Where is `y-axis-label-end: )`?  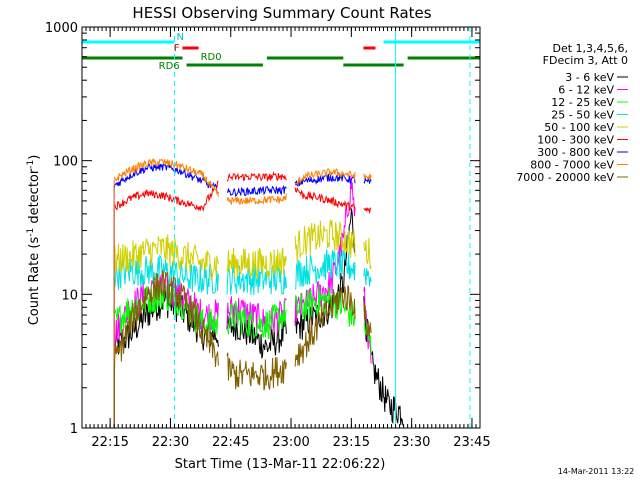
y-axis-label-end: ) is located at coordinates (34, 157).